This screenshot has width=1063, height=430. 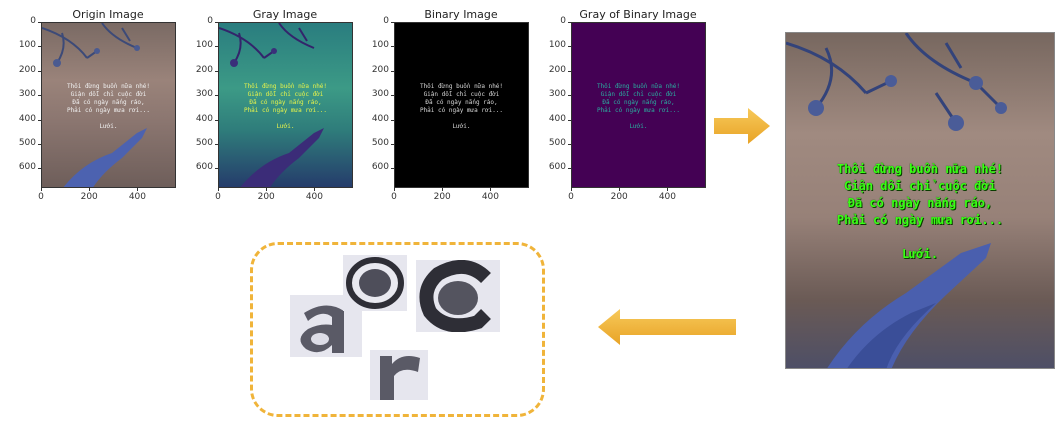 I want to click on char-crop-c, so click(x=458, y=296).